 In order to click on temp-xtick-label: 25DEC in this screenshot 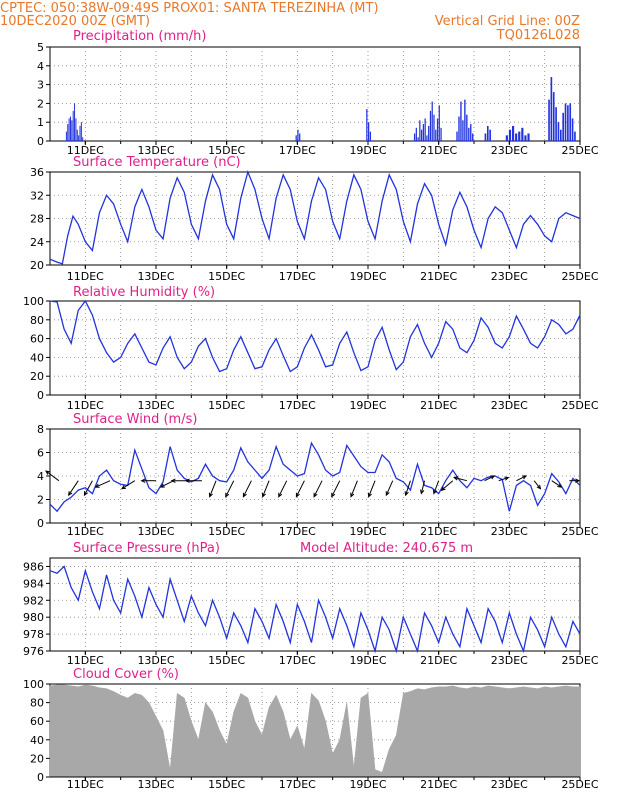, I will do `click(579, 276)`.